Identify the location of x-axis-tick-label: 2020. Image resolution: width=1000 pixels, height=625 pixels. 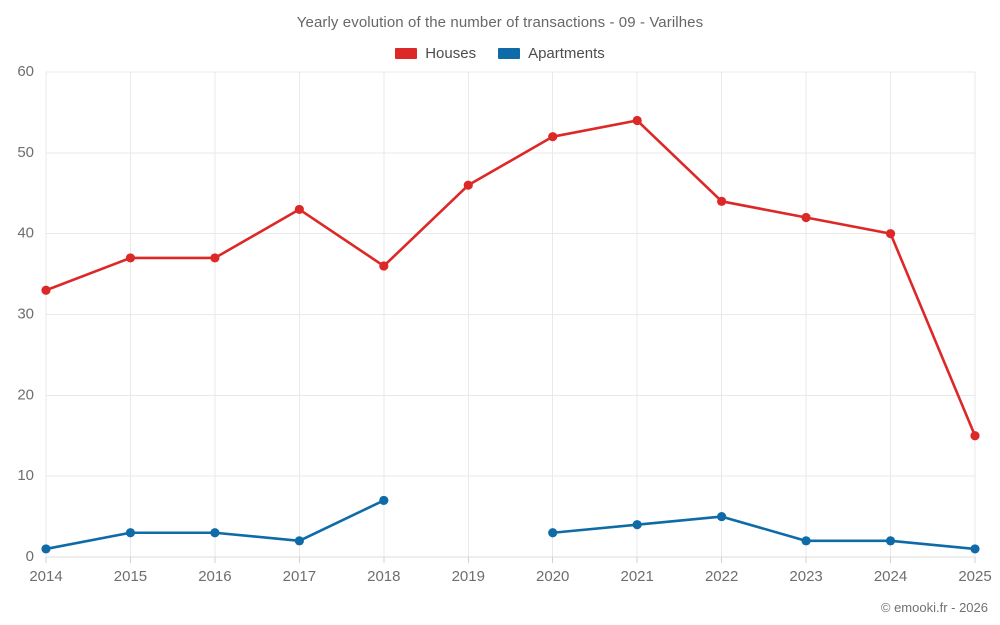
(552, 576).